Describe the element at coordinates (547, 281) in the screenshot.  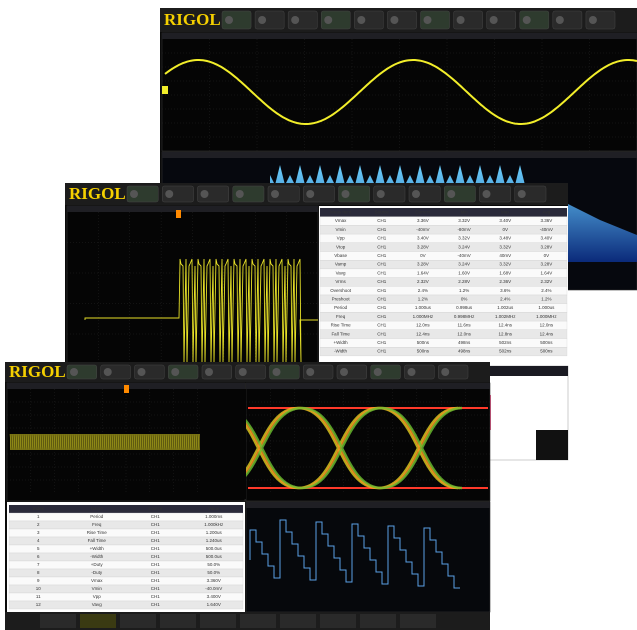
I see `table-cell: 2.32V` at that location.